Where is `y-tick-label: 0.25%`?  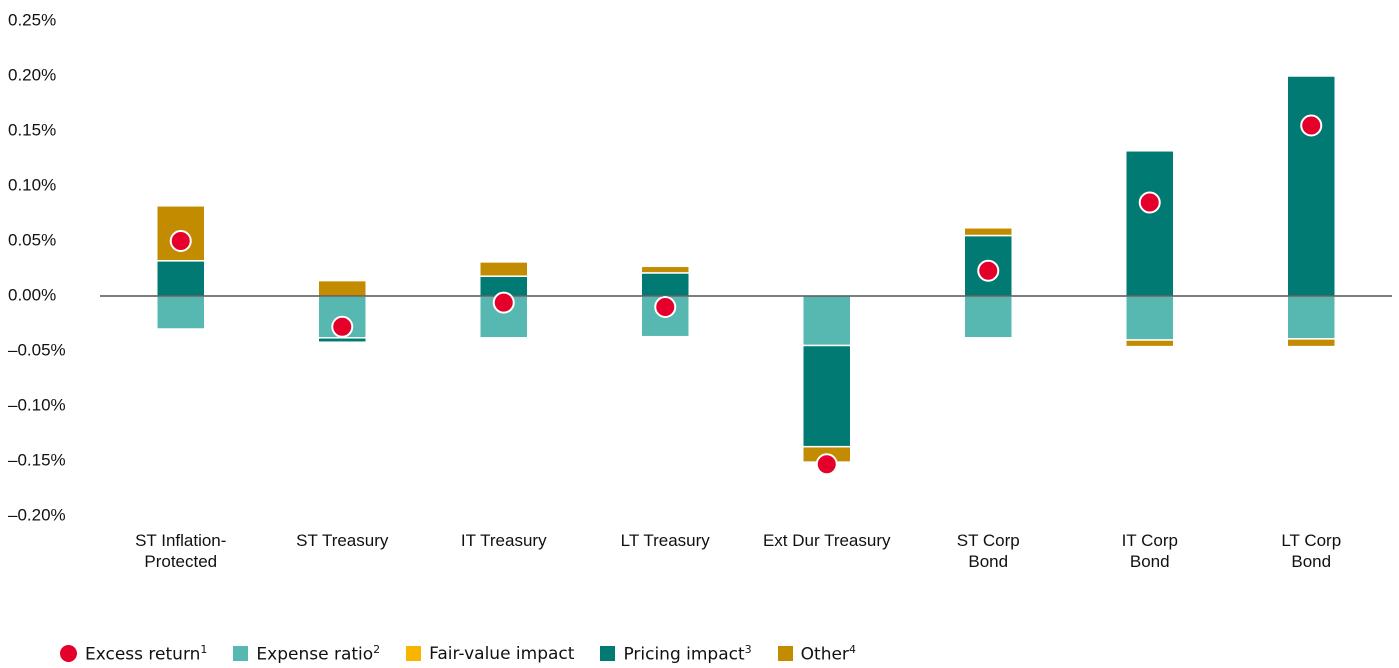
y-tick-label: 0.25% is located at coordinates (32, 19).